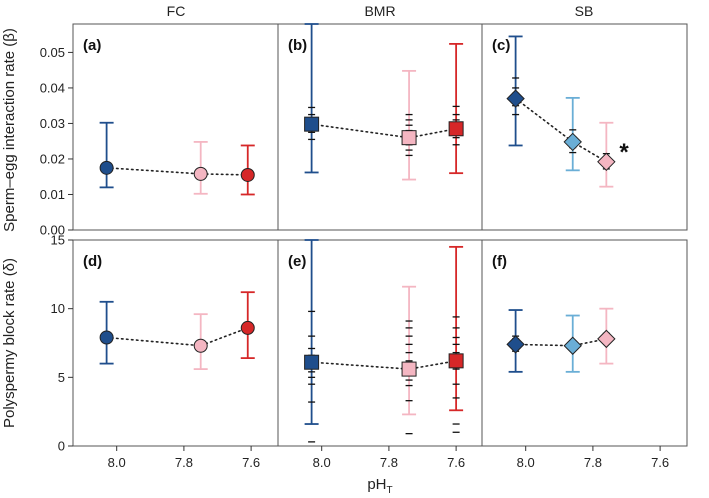 This screenshot has height=498, width=709. What do you see at coordinates (52, 52) in the screenshot?
I see `y-tick-label-r0-5: 0.05` at bounding box center [52, 52].